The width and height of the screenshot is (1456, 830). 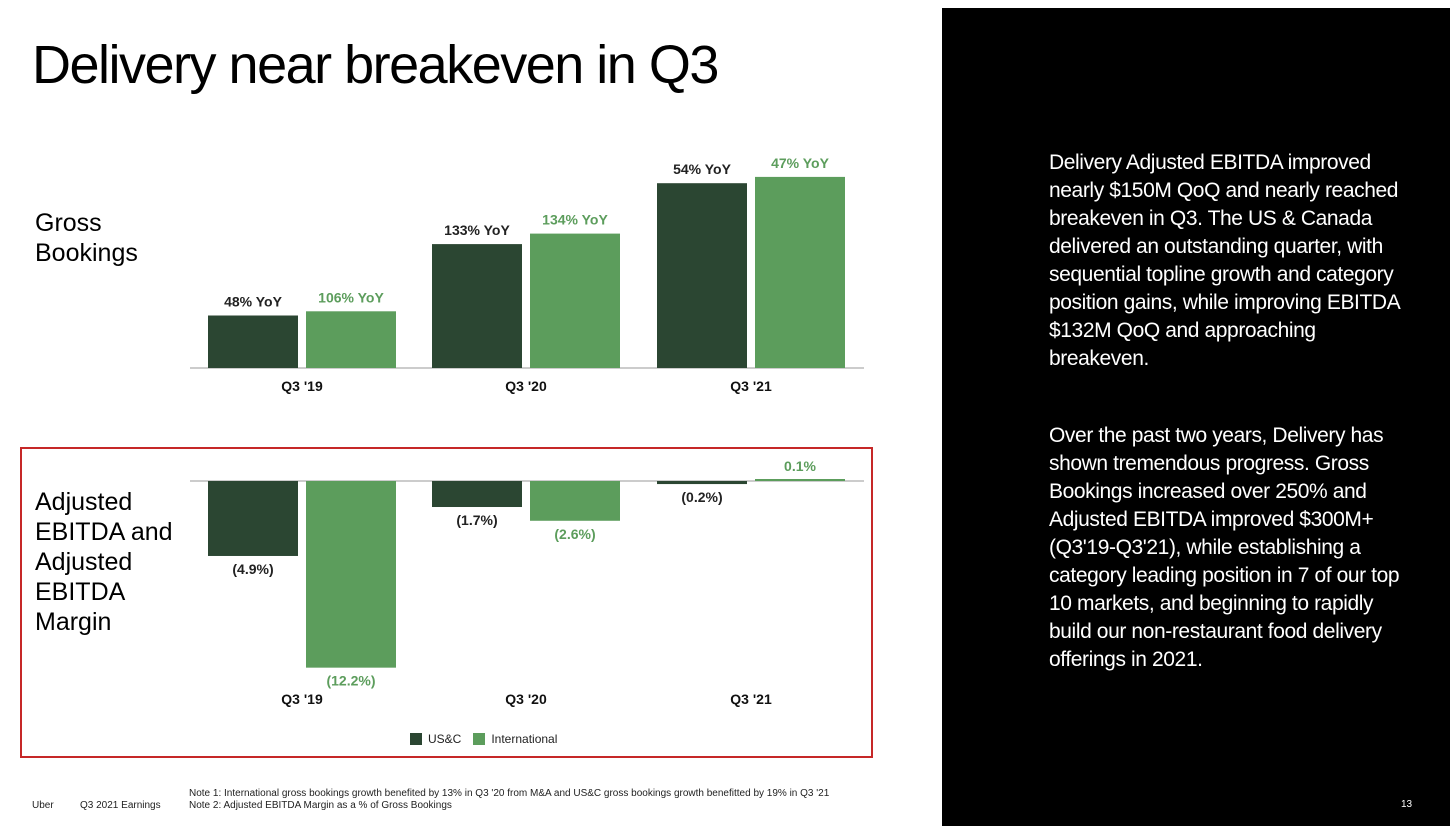 What do you see at coordinates (477, 230) in the screenshot?
I see `gb-data-label-us-c-q3-20: 133% YoY` at bounding box center [477, 230].